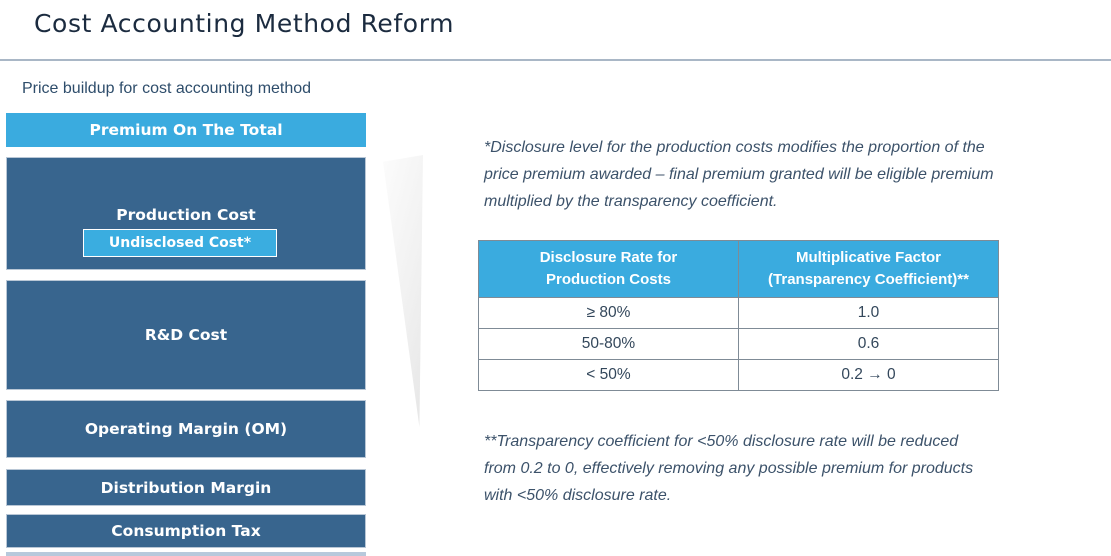 The height and width of the screenshot is (556, 1111). I want to click on table-cell-rate: < 50%, so click(608, 375).